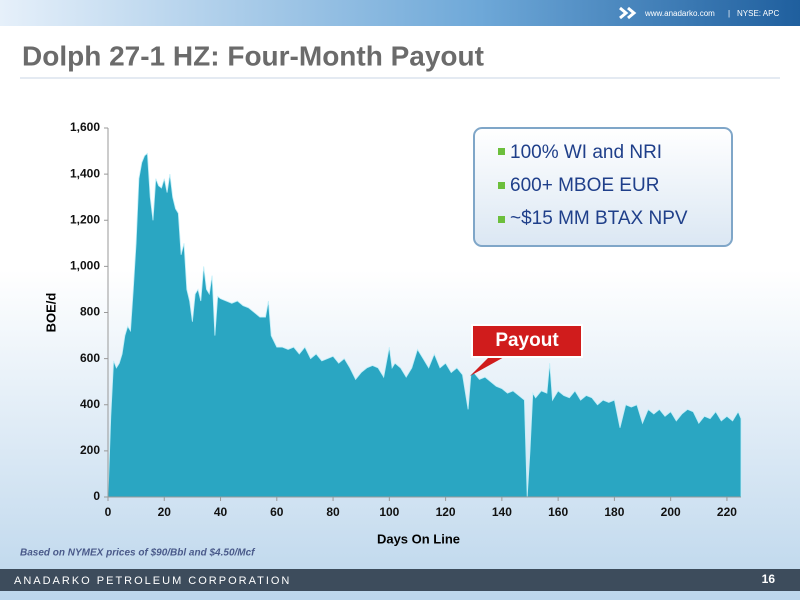 This screenshot has height=605, width=800. I want to click on slide-title: Dolph 27-1 HZ: Four-Month Payout, so click(253, 55).